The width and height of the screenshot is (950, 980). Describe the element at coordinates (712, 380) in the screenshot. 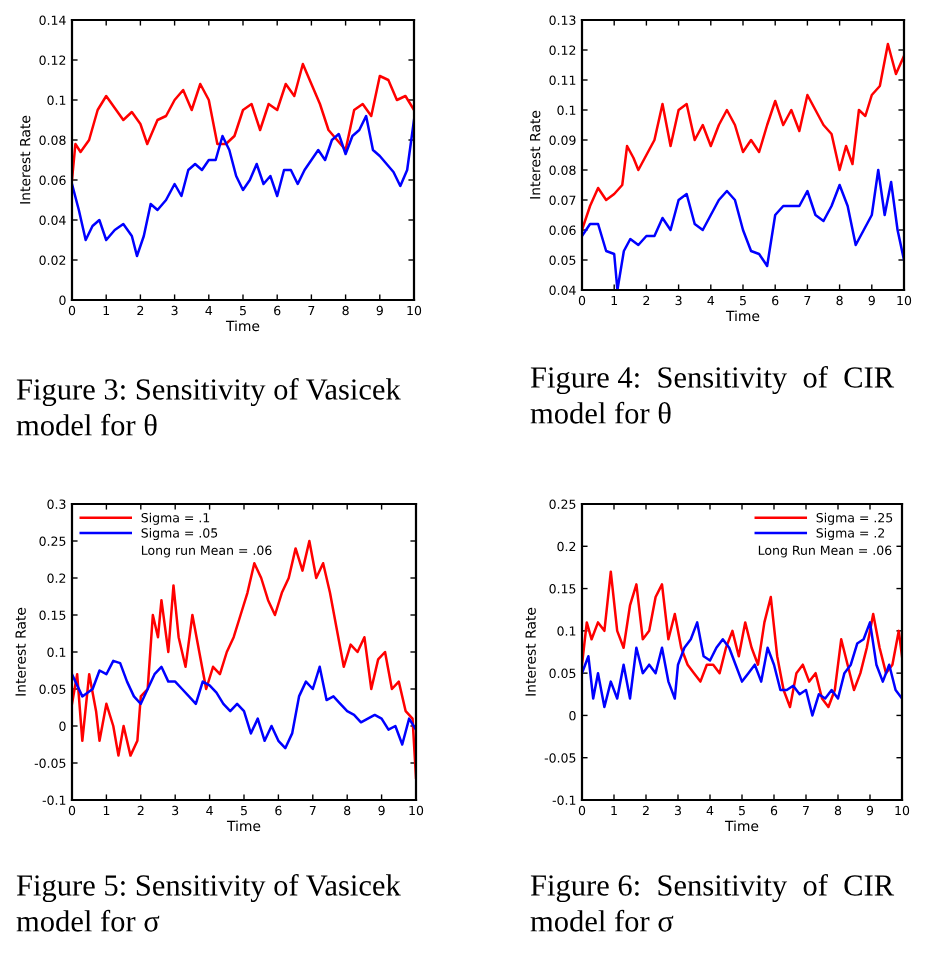

I see `caption: Figure 4: Sensitivity of CIR` at that location.